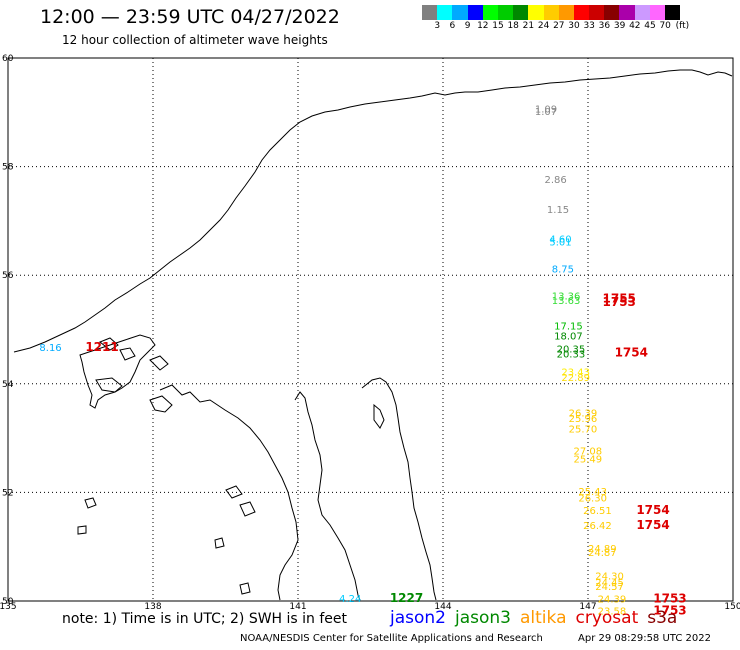  I want to click on wave-height-value: 5.01, so click(560, 242).